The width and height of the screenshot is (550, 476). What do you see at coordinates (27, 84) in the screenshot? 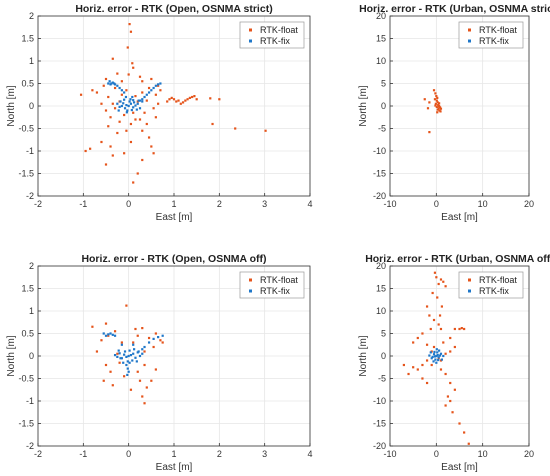
I see `y-tick-label: 0.5` at bounding box center [27, 84].